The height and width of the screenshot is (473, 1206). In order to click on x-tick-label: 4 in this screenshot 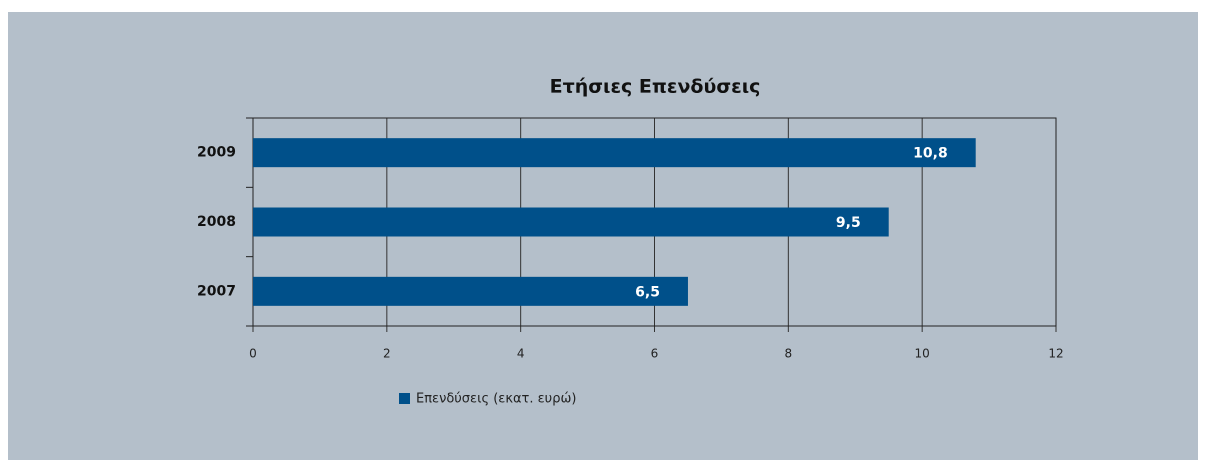, I will do `click(521, 354)`.